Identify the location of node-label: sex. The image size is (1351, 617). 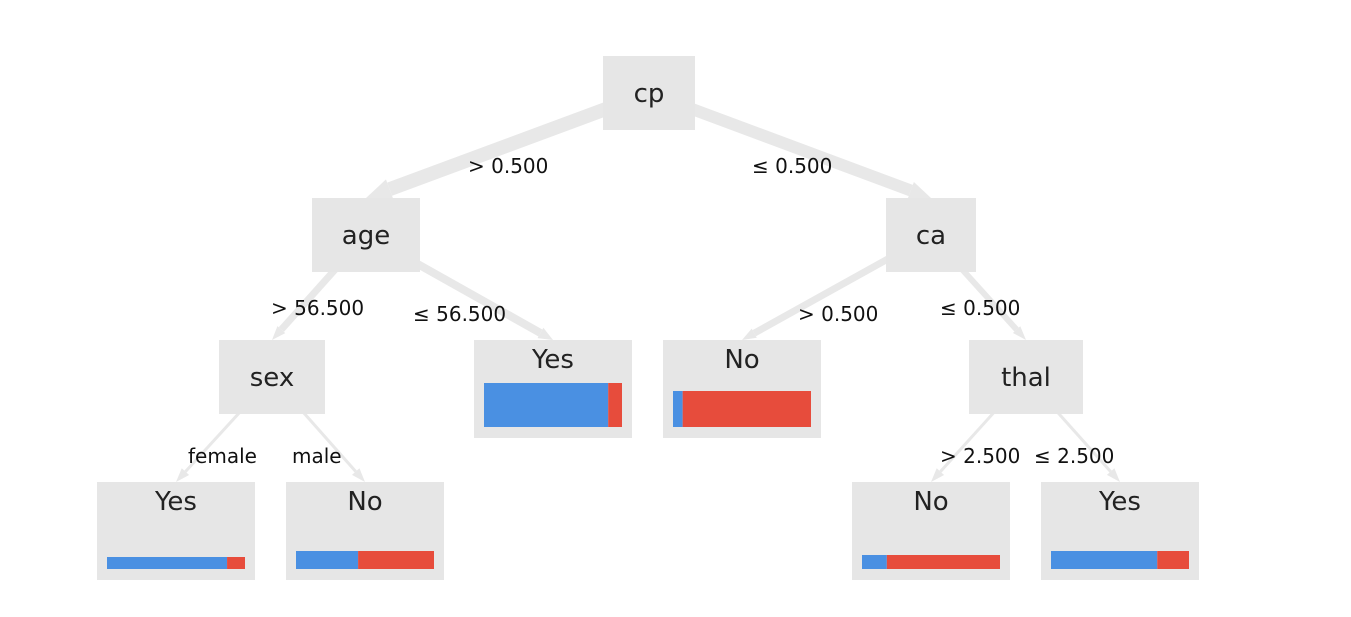
(272, 378).